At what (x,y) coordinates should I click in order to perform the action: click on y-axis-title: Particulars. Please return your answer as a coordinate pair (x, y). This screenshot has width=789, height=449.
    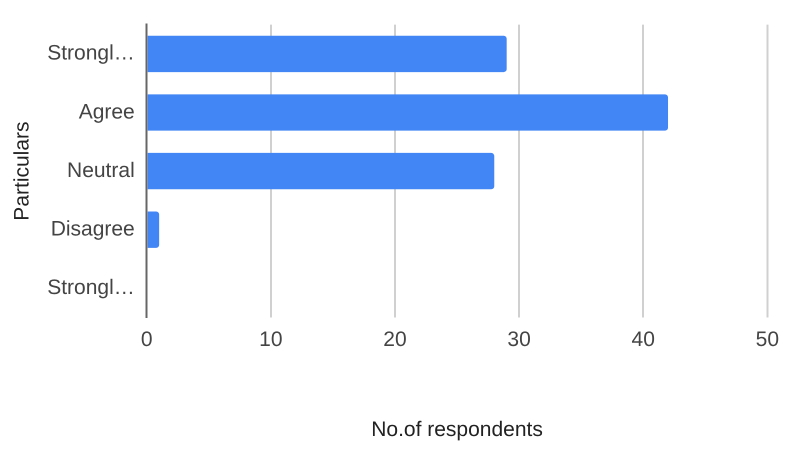
    Looking at the image, I should click on (22, 171).